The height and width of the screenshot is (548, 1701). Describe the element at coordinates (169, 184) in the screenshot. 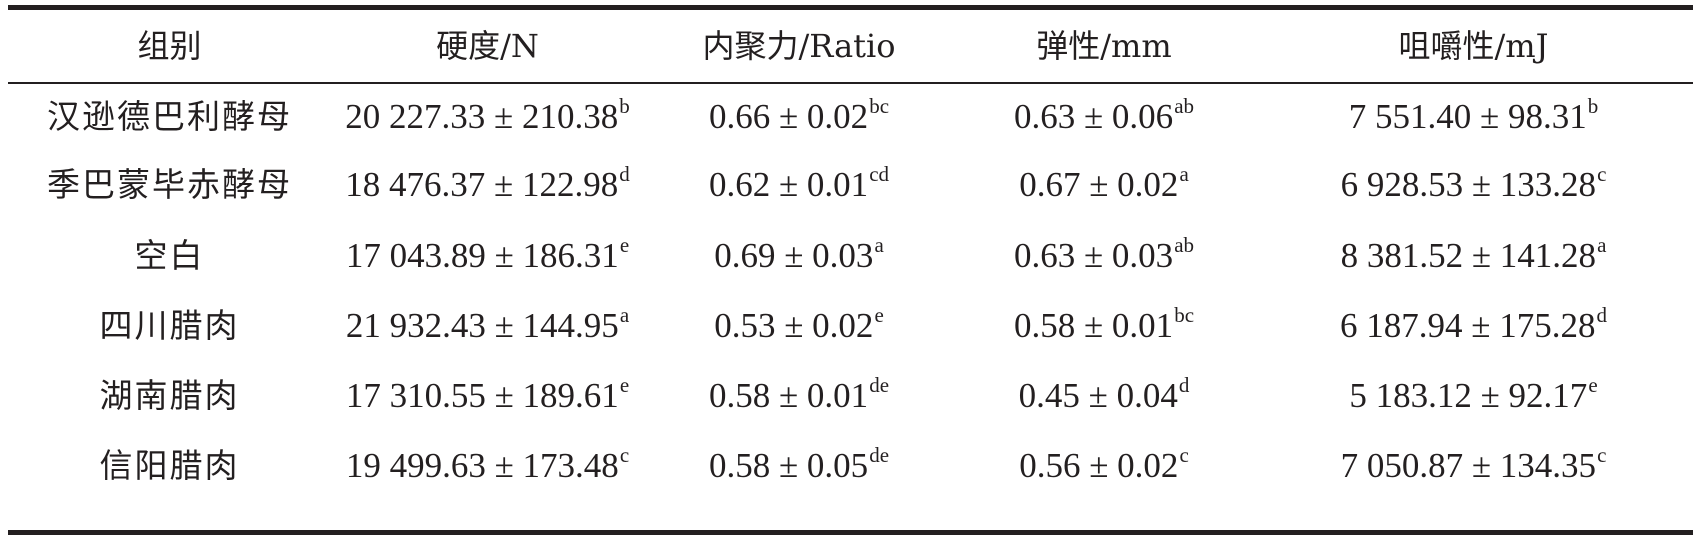

I see `row-group: 季巴蒙毕赤酵母` at that location.